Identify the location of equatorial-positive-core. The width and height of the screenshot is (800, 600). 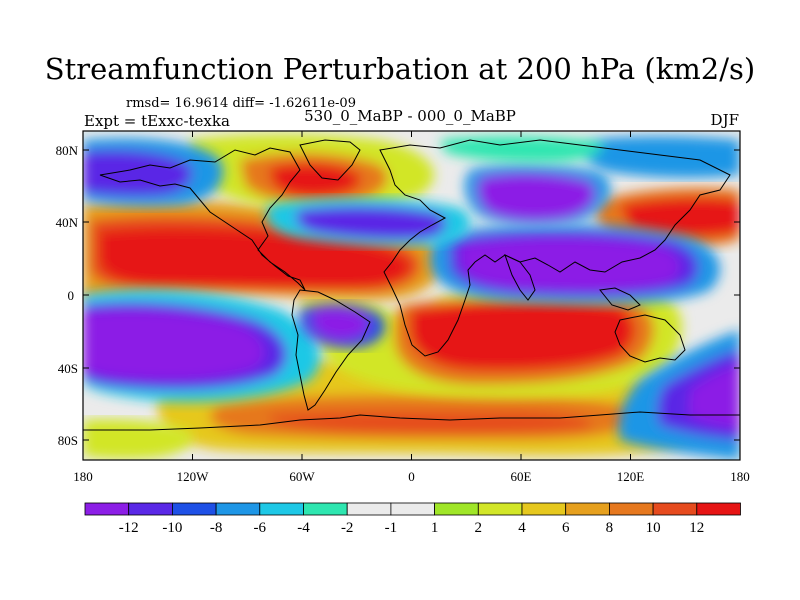
(522, 336).